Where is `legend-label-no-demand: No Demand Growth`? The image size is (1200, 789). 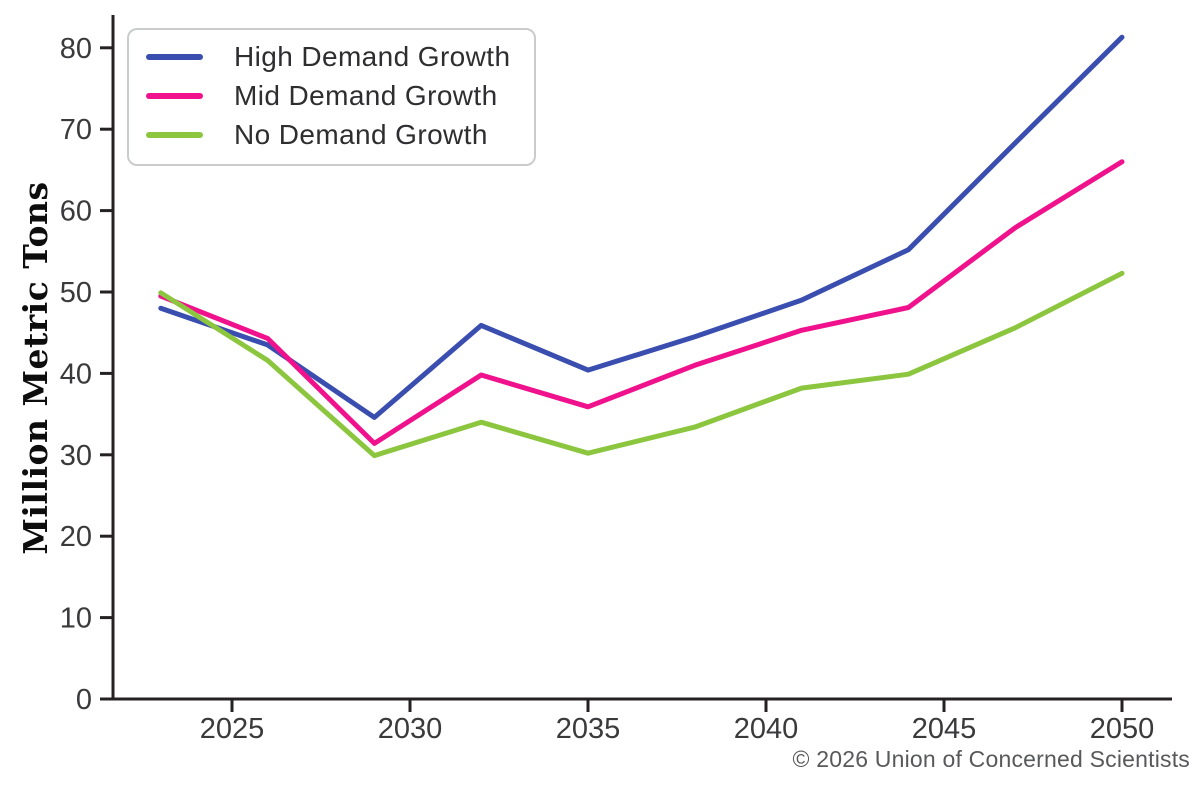 legend-label-no-demand: No Demand Growth is located at coordinates (361, 134).